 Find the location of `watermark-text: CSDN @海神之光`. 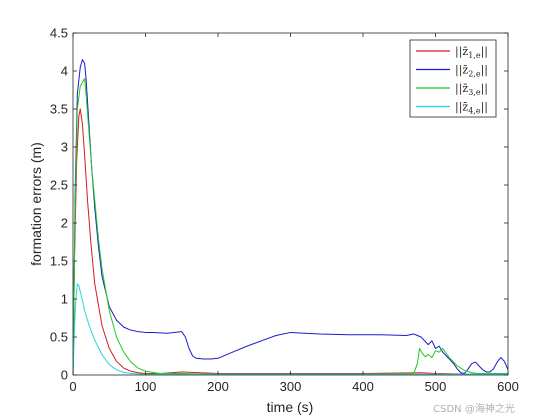

watermark-text: CSDN @海神之光 is located at coordinates (474, 408).